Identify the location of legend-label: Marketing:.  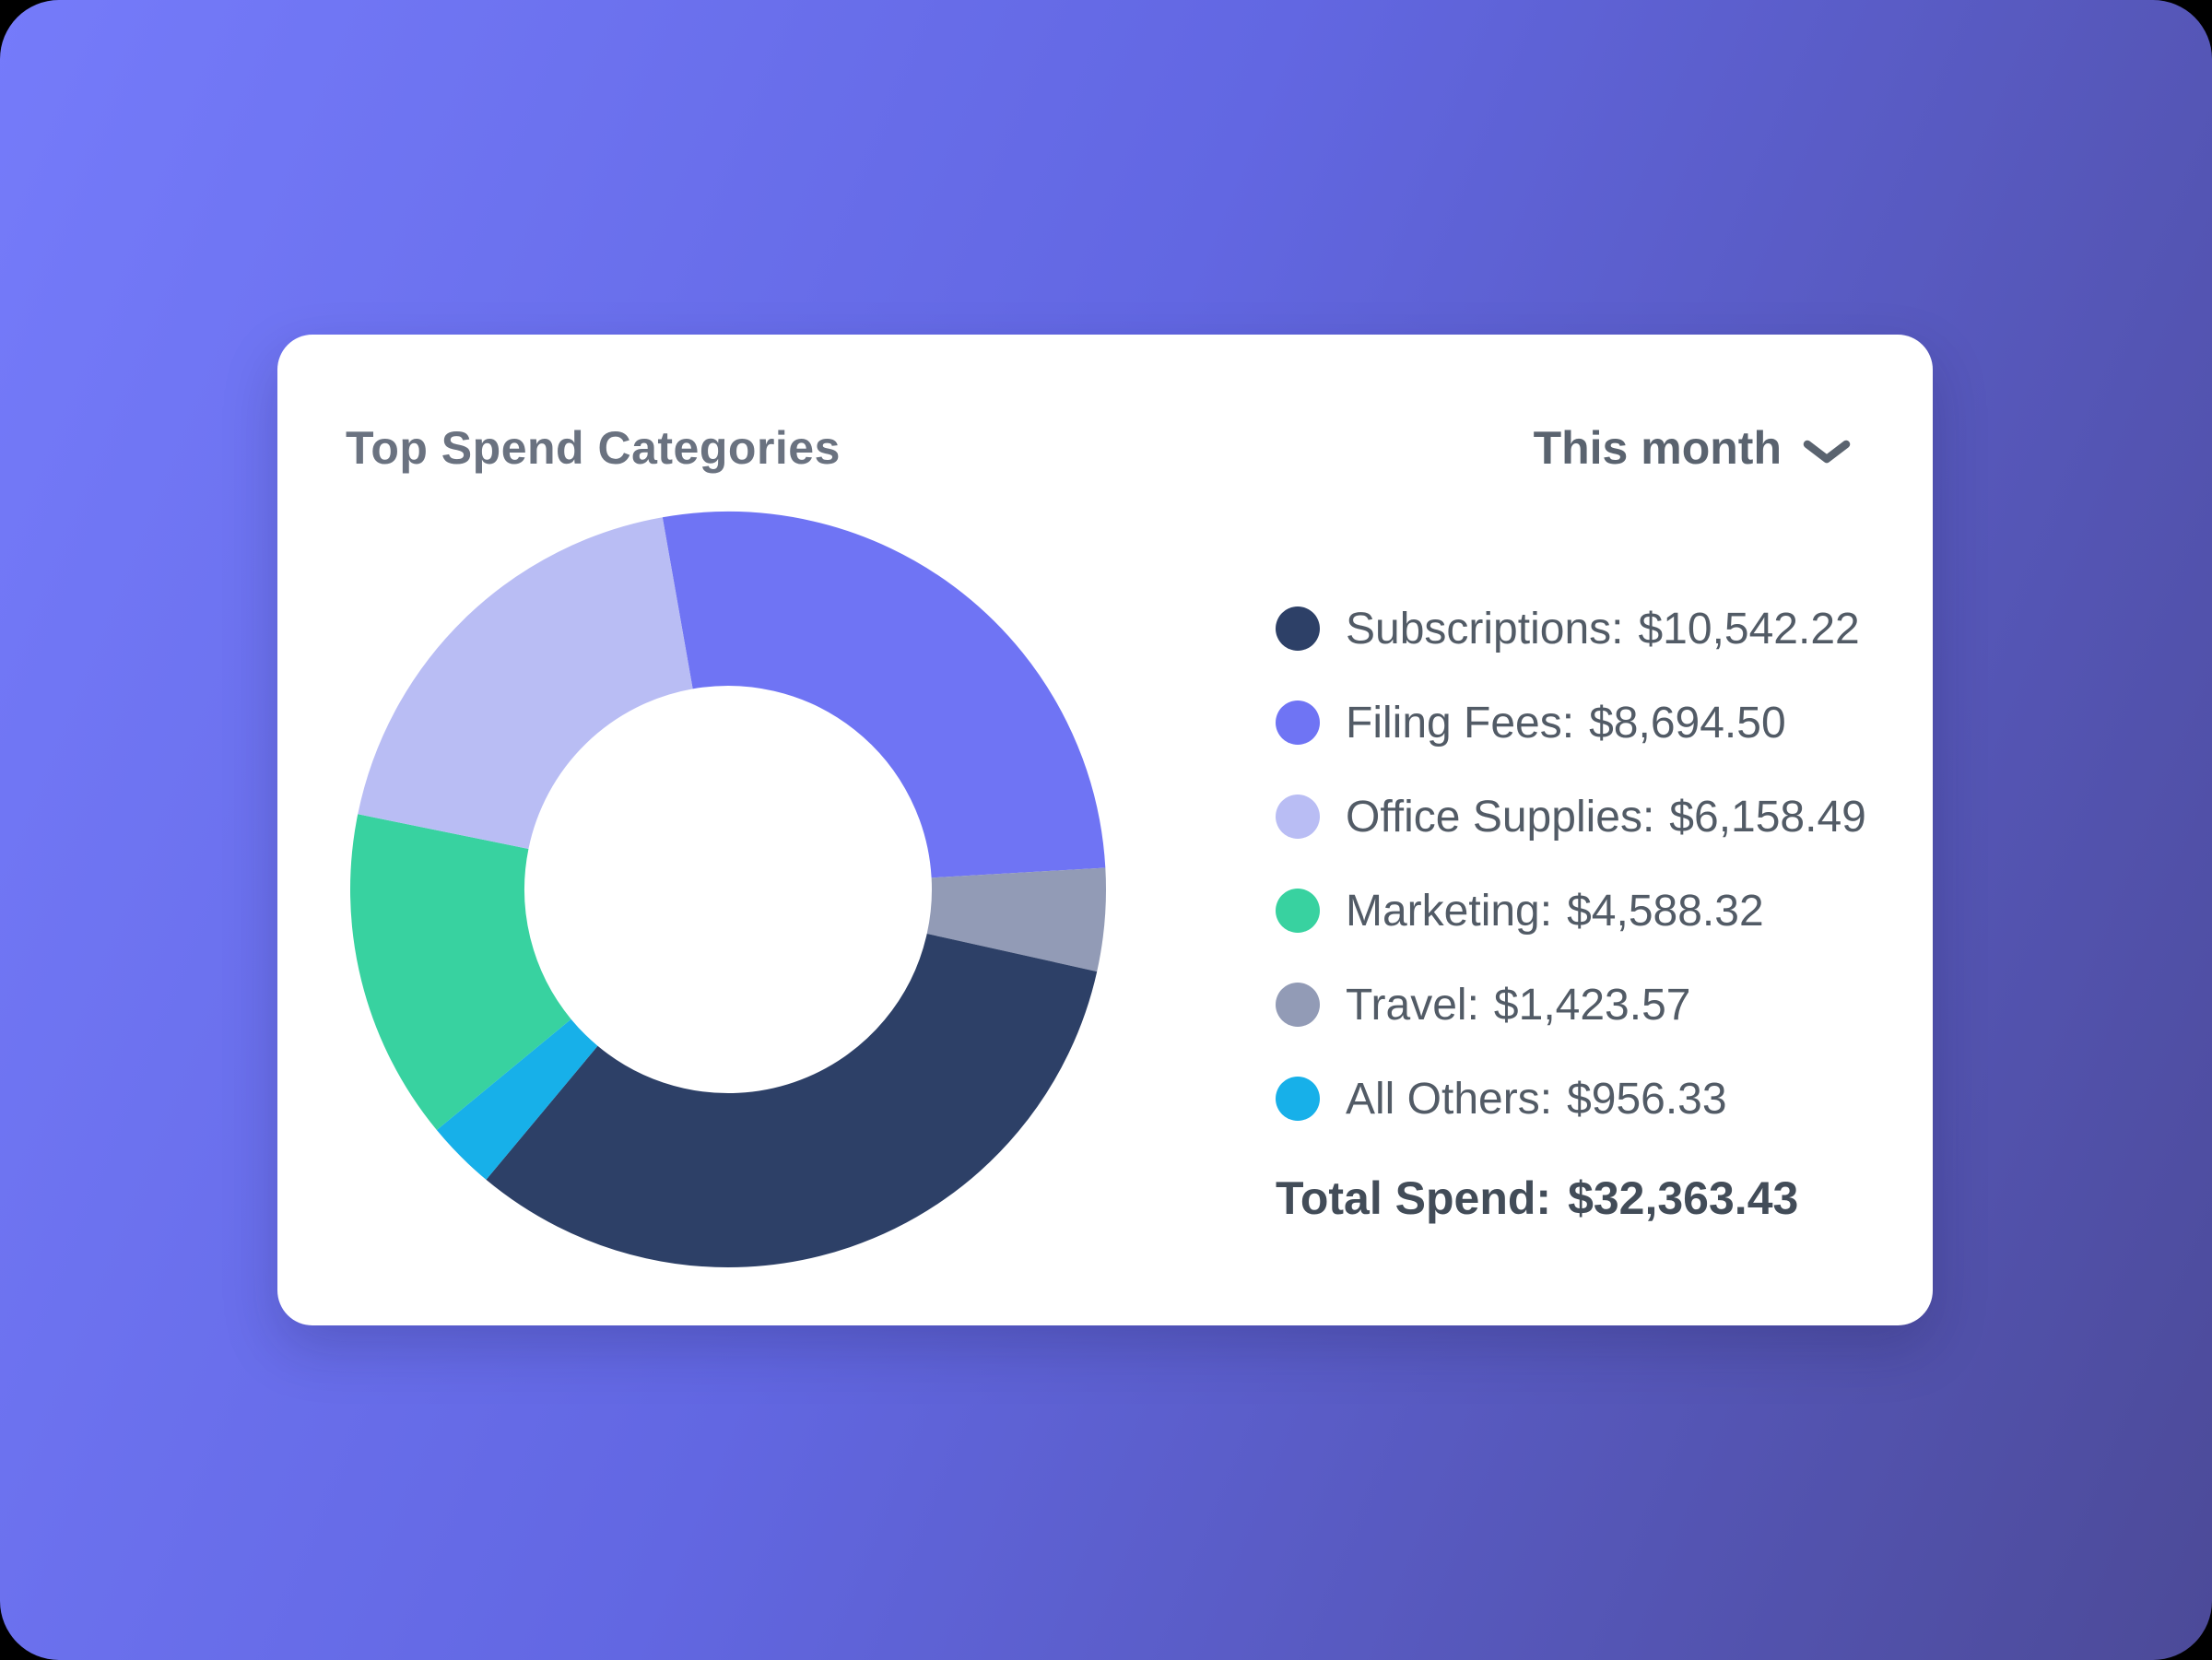
(1449, 911).